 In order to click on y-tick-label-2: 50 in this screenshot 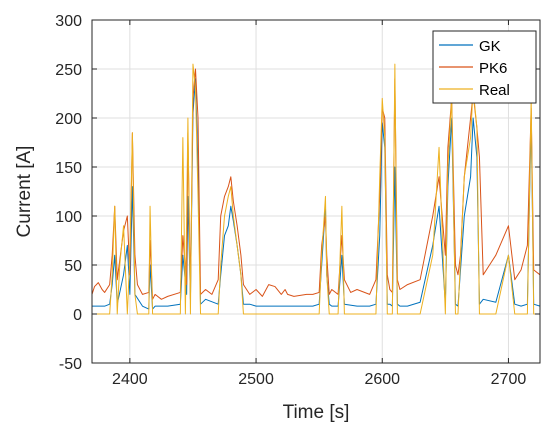, I will do `click(73, 266)`.